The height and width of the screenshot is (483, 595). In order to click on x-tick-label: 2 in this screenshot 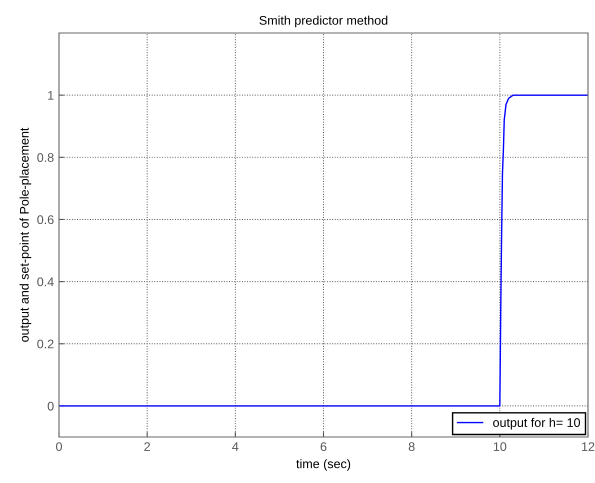, I will do `click(147, 446)`.